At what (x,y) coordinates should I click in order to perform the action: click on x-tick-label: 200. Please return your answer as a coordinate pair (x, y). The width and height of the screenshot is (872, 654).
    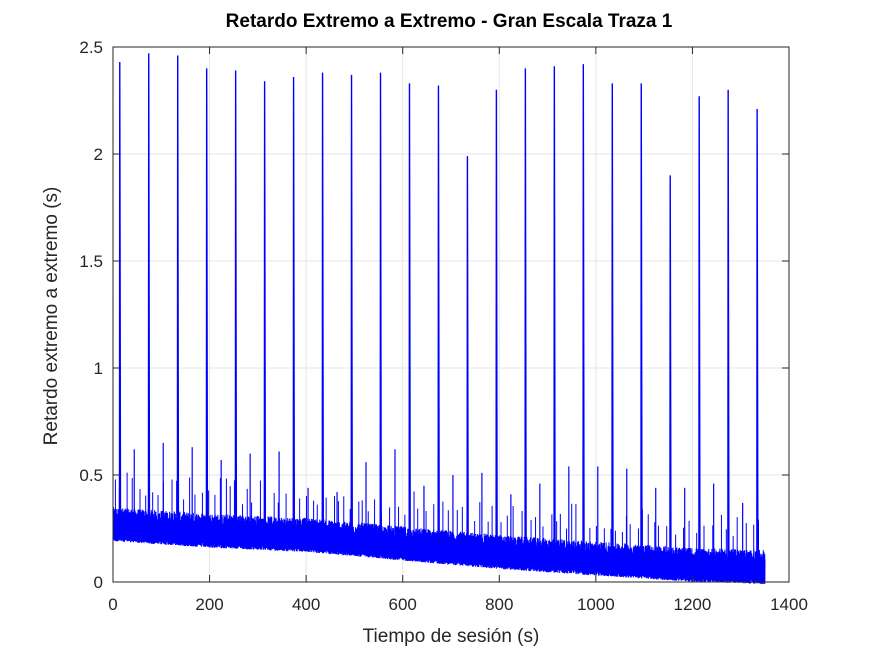
    Looking at the image, I should click on (209, 604).